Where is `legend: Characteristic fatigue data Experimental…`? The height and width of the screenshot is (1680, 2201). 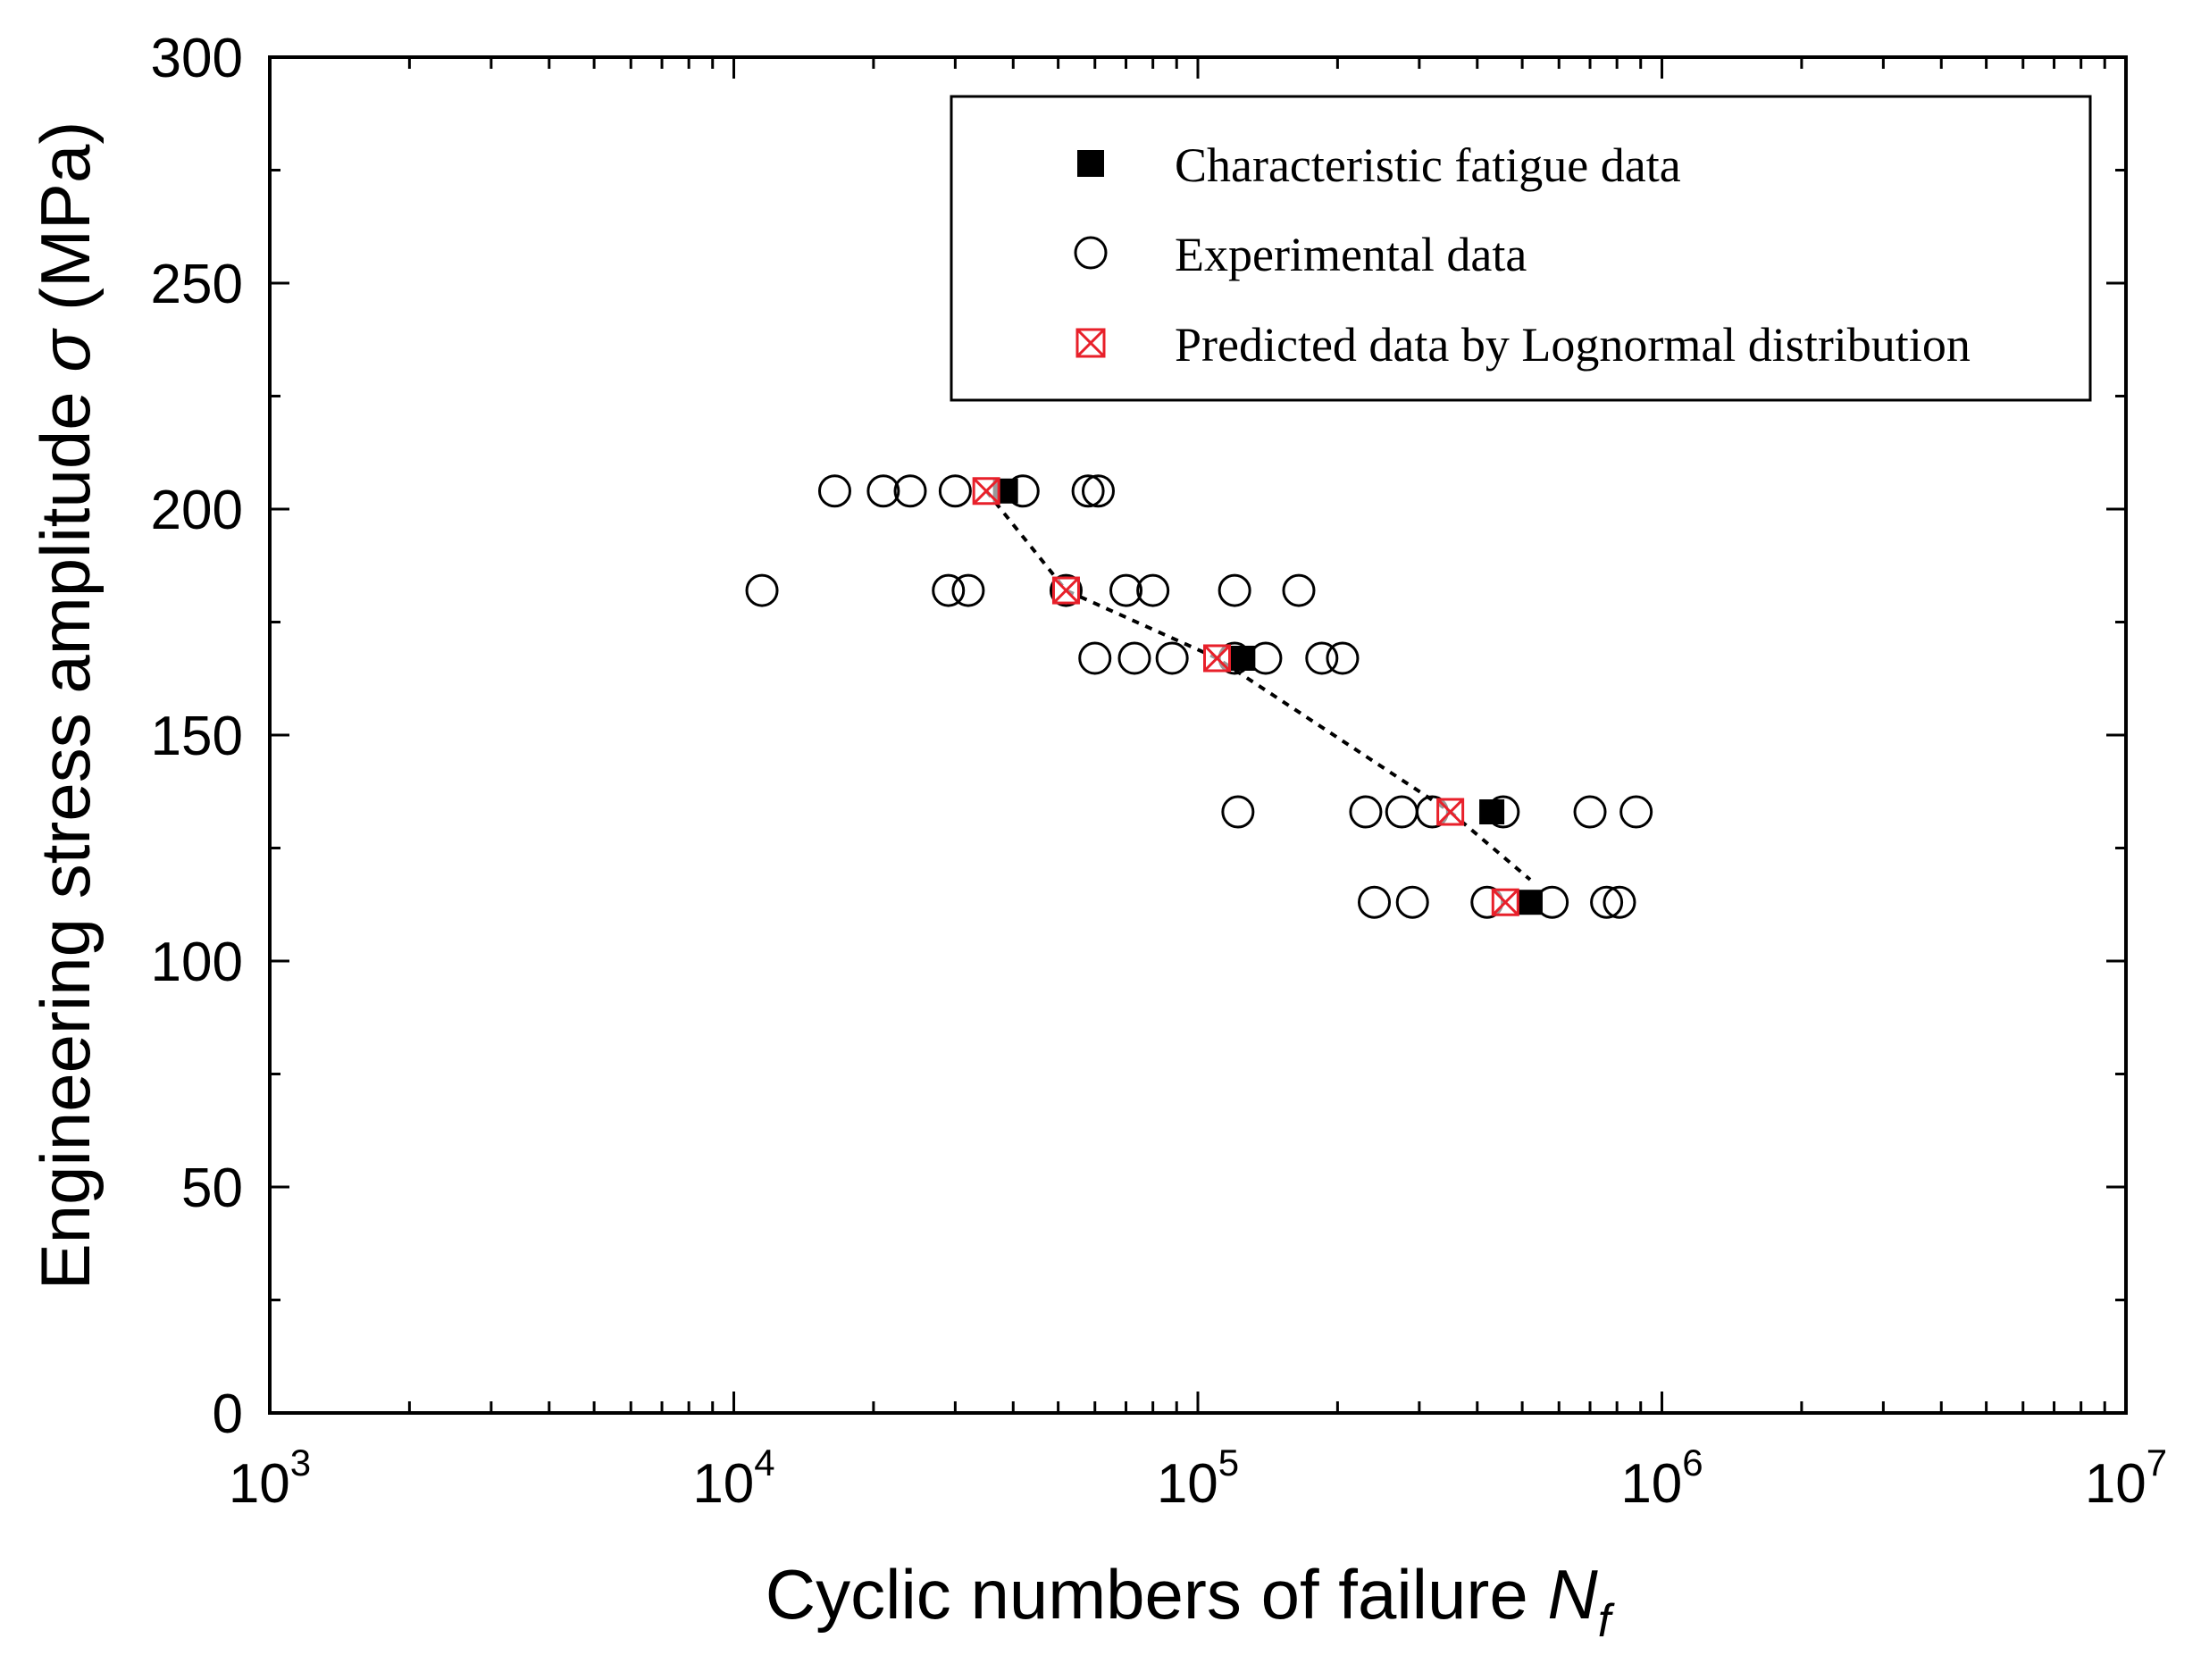
legend: Characteristic fatigue data Experimental… is located at coordinates (1521, 248).